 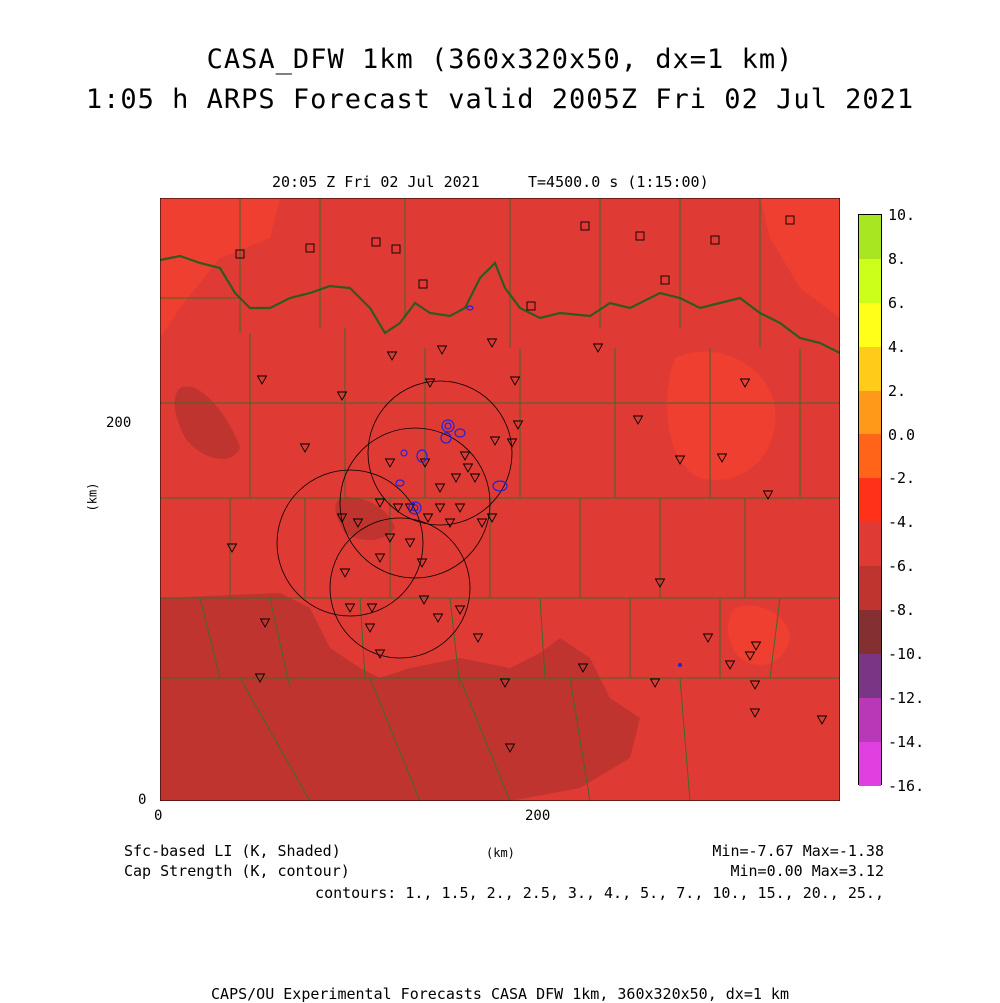 I want to click on colorbar-label: 8., so click(x=897, y=258).